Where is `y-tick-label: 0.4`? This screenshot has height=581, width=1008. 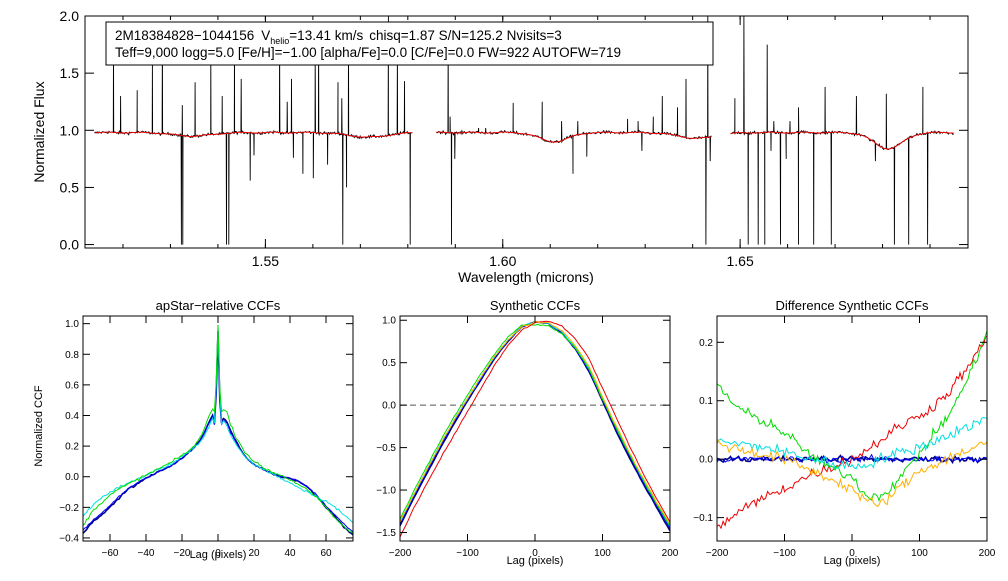 y-tick-label: 0.4 is located at coordinates (72, 416).